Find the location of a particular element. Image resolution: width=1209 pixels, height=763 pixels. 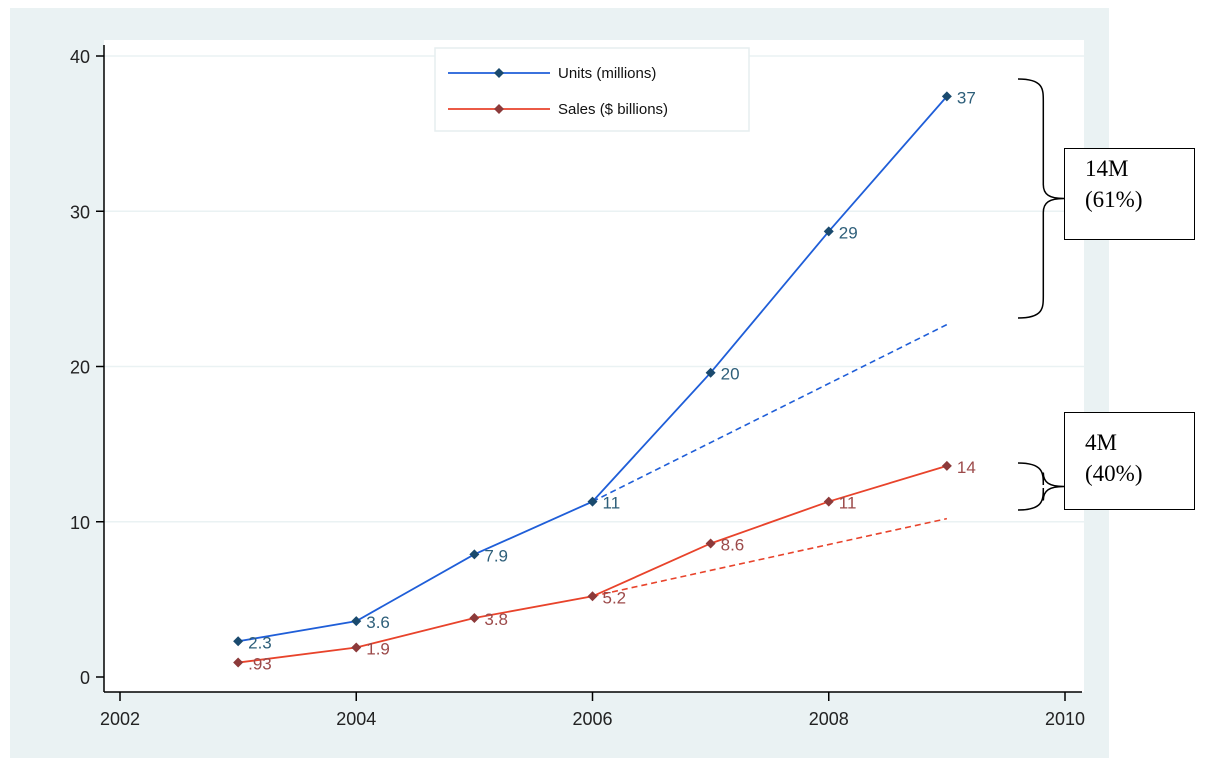

y-tick-label: 30 is located at coordinates (80, 212).